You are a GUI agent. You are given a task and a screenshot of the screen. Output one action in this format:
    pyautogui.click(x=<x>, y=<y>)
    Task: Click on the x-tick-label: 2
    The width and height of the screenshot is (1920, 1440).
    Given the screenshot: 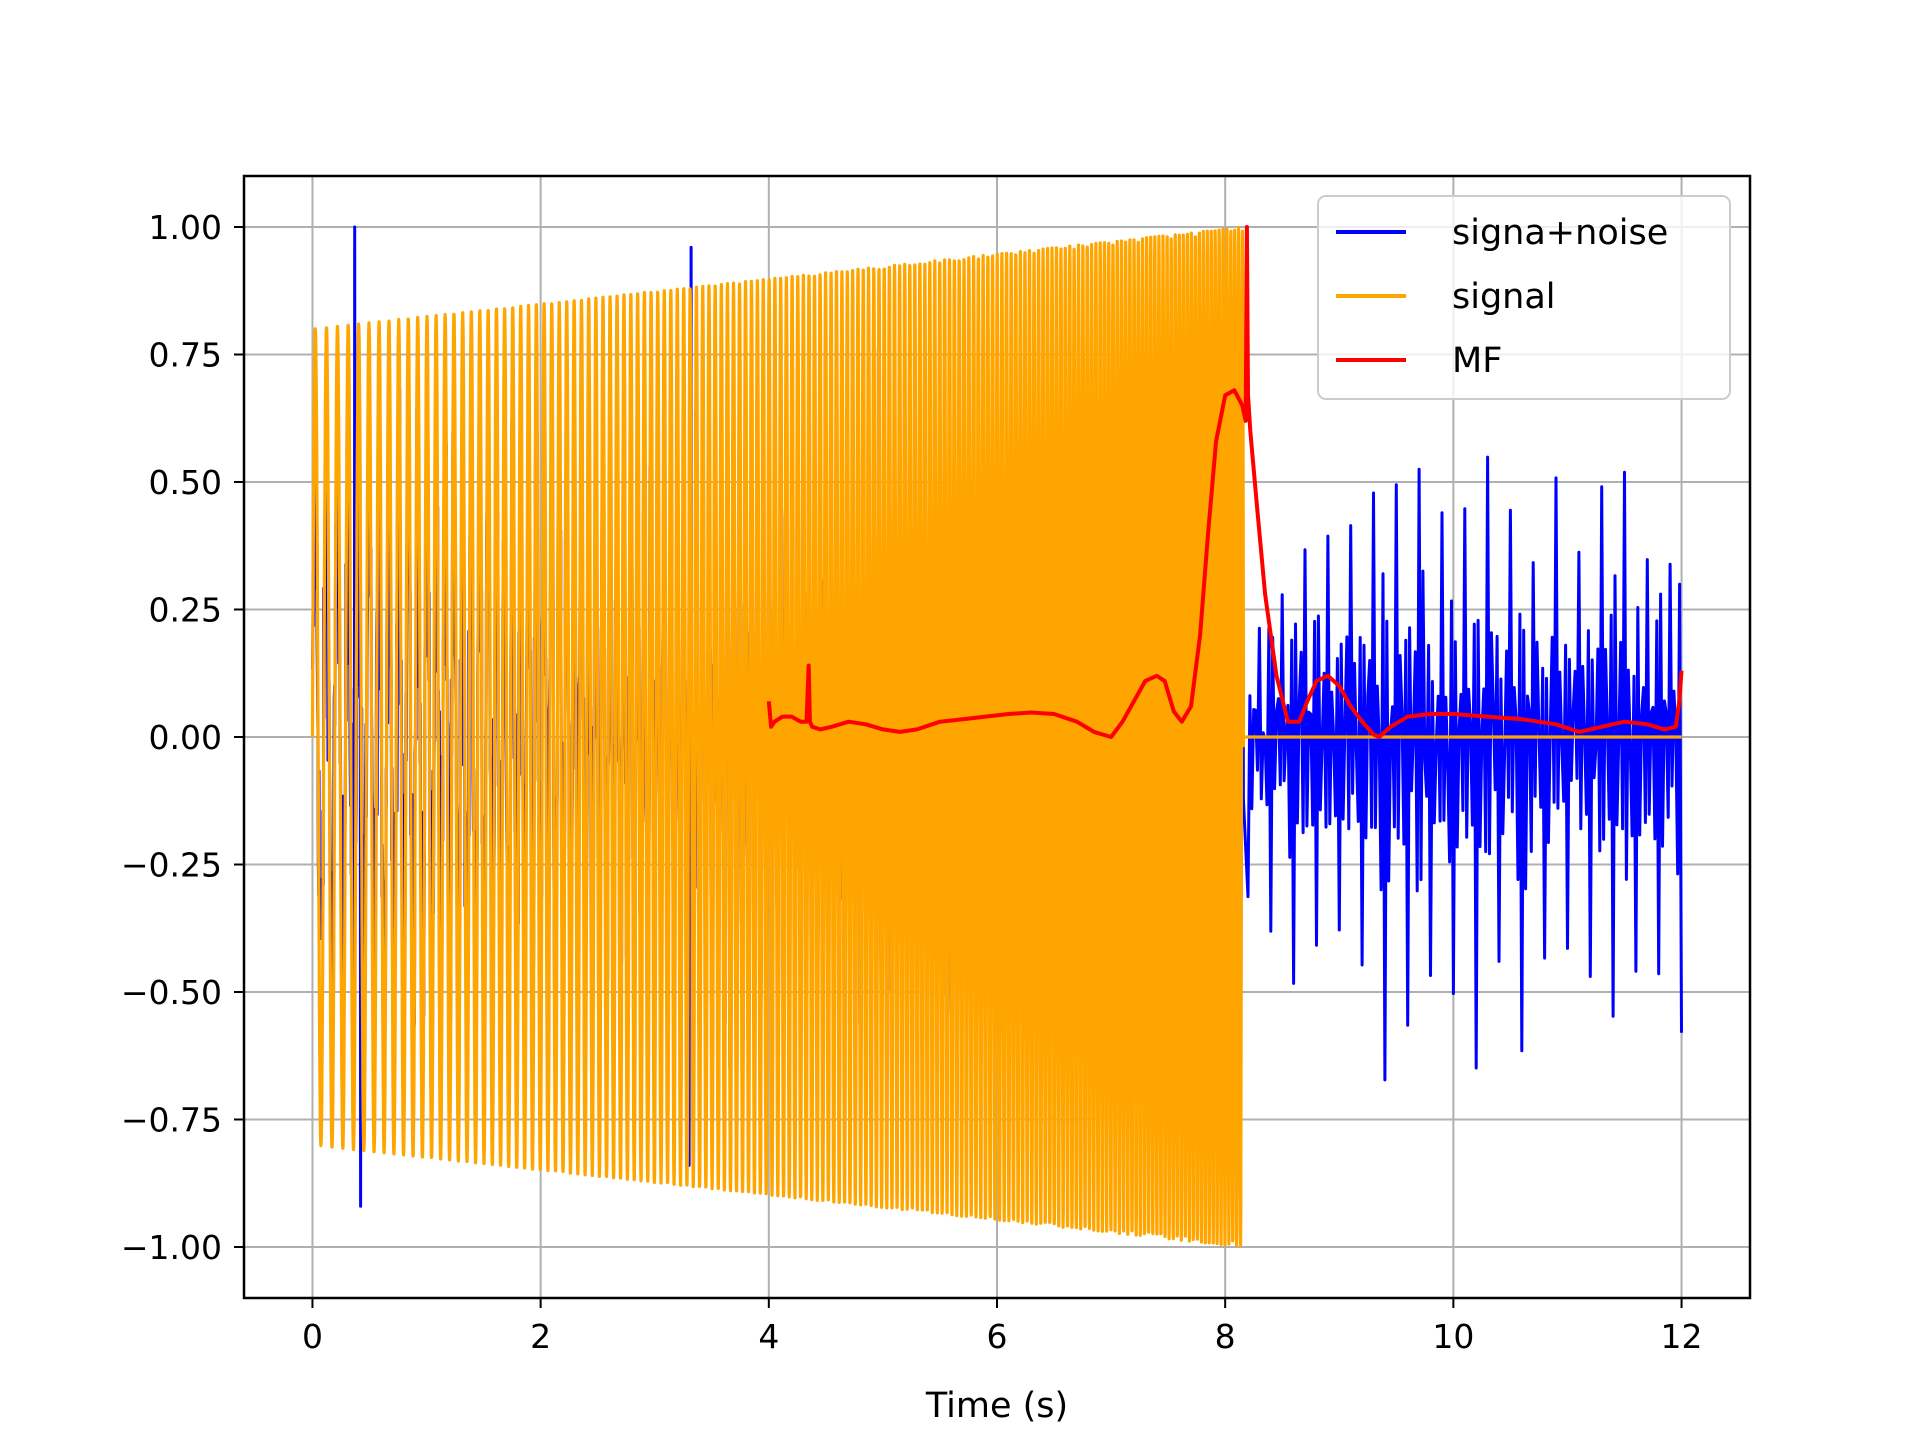 What is the action you would take?
    pyautogui.click(x=540, y=1336)
    